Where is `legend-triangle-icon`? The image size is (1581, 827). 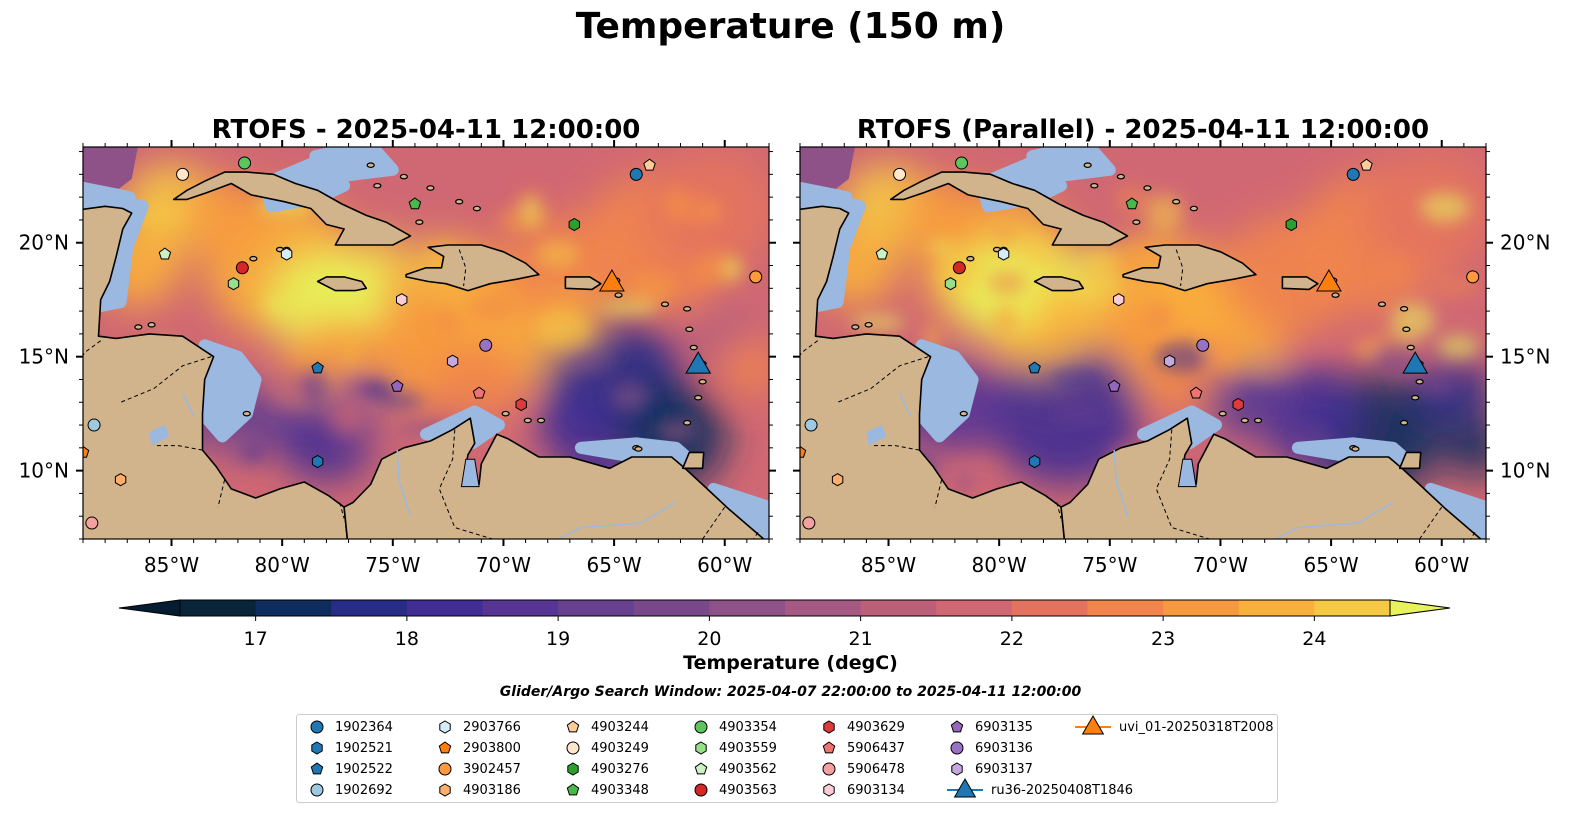 legend-triangle-icon is located at coordinates (965, 788).